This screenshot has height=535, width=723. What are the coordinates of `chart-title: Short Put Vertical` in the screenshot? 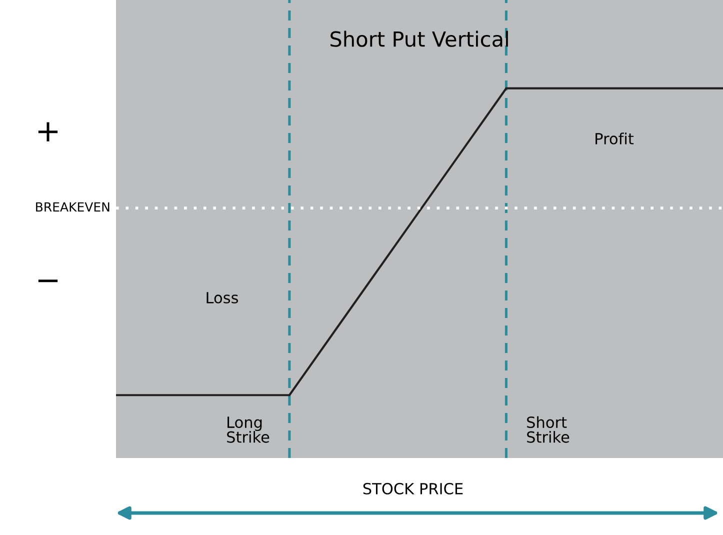 It's located at (419, 38).